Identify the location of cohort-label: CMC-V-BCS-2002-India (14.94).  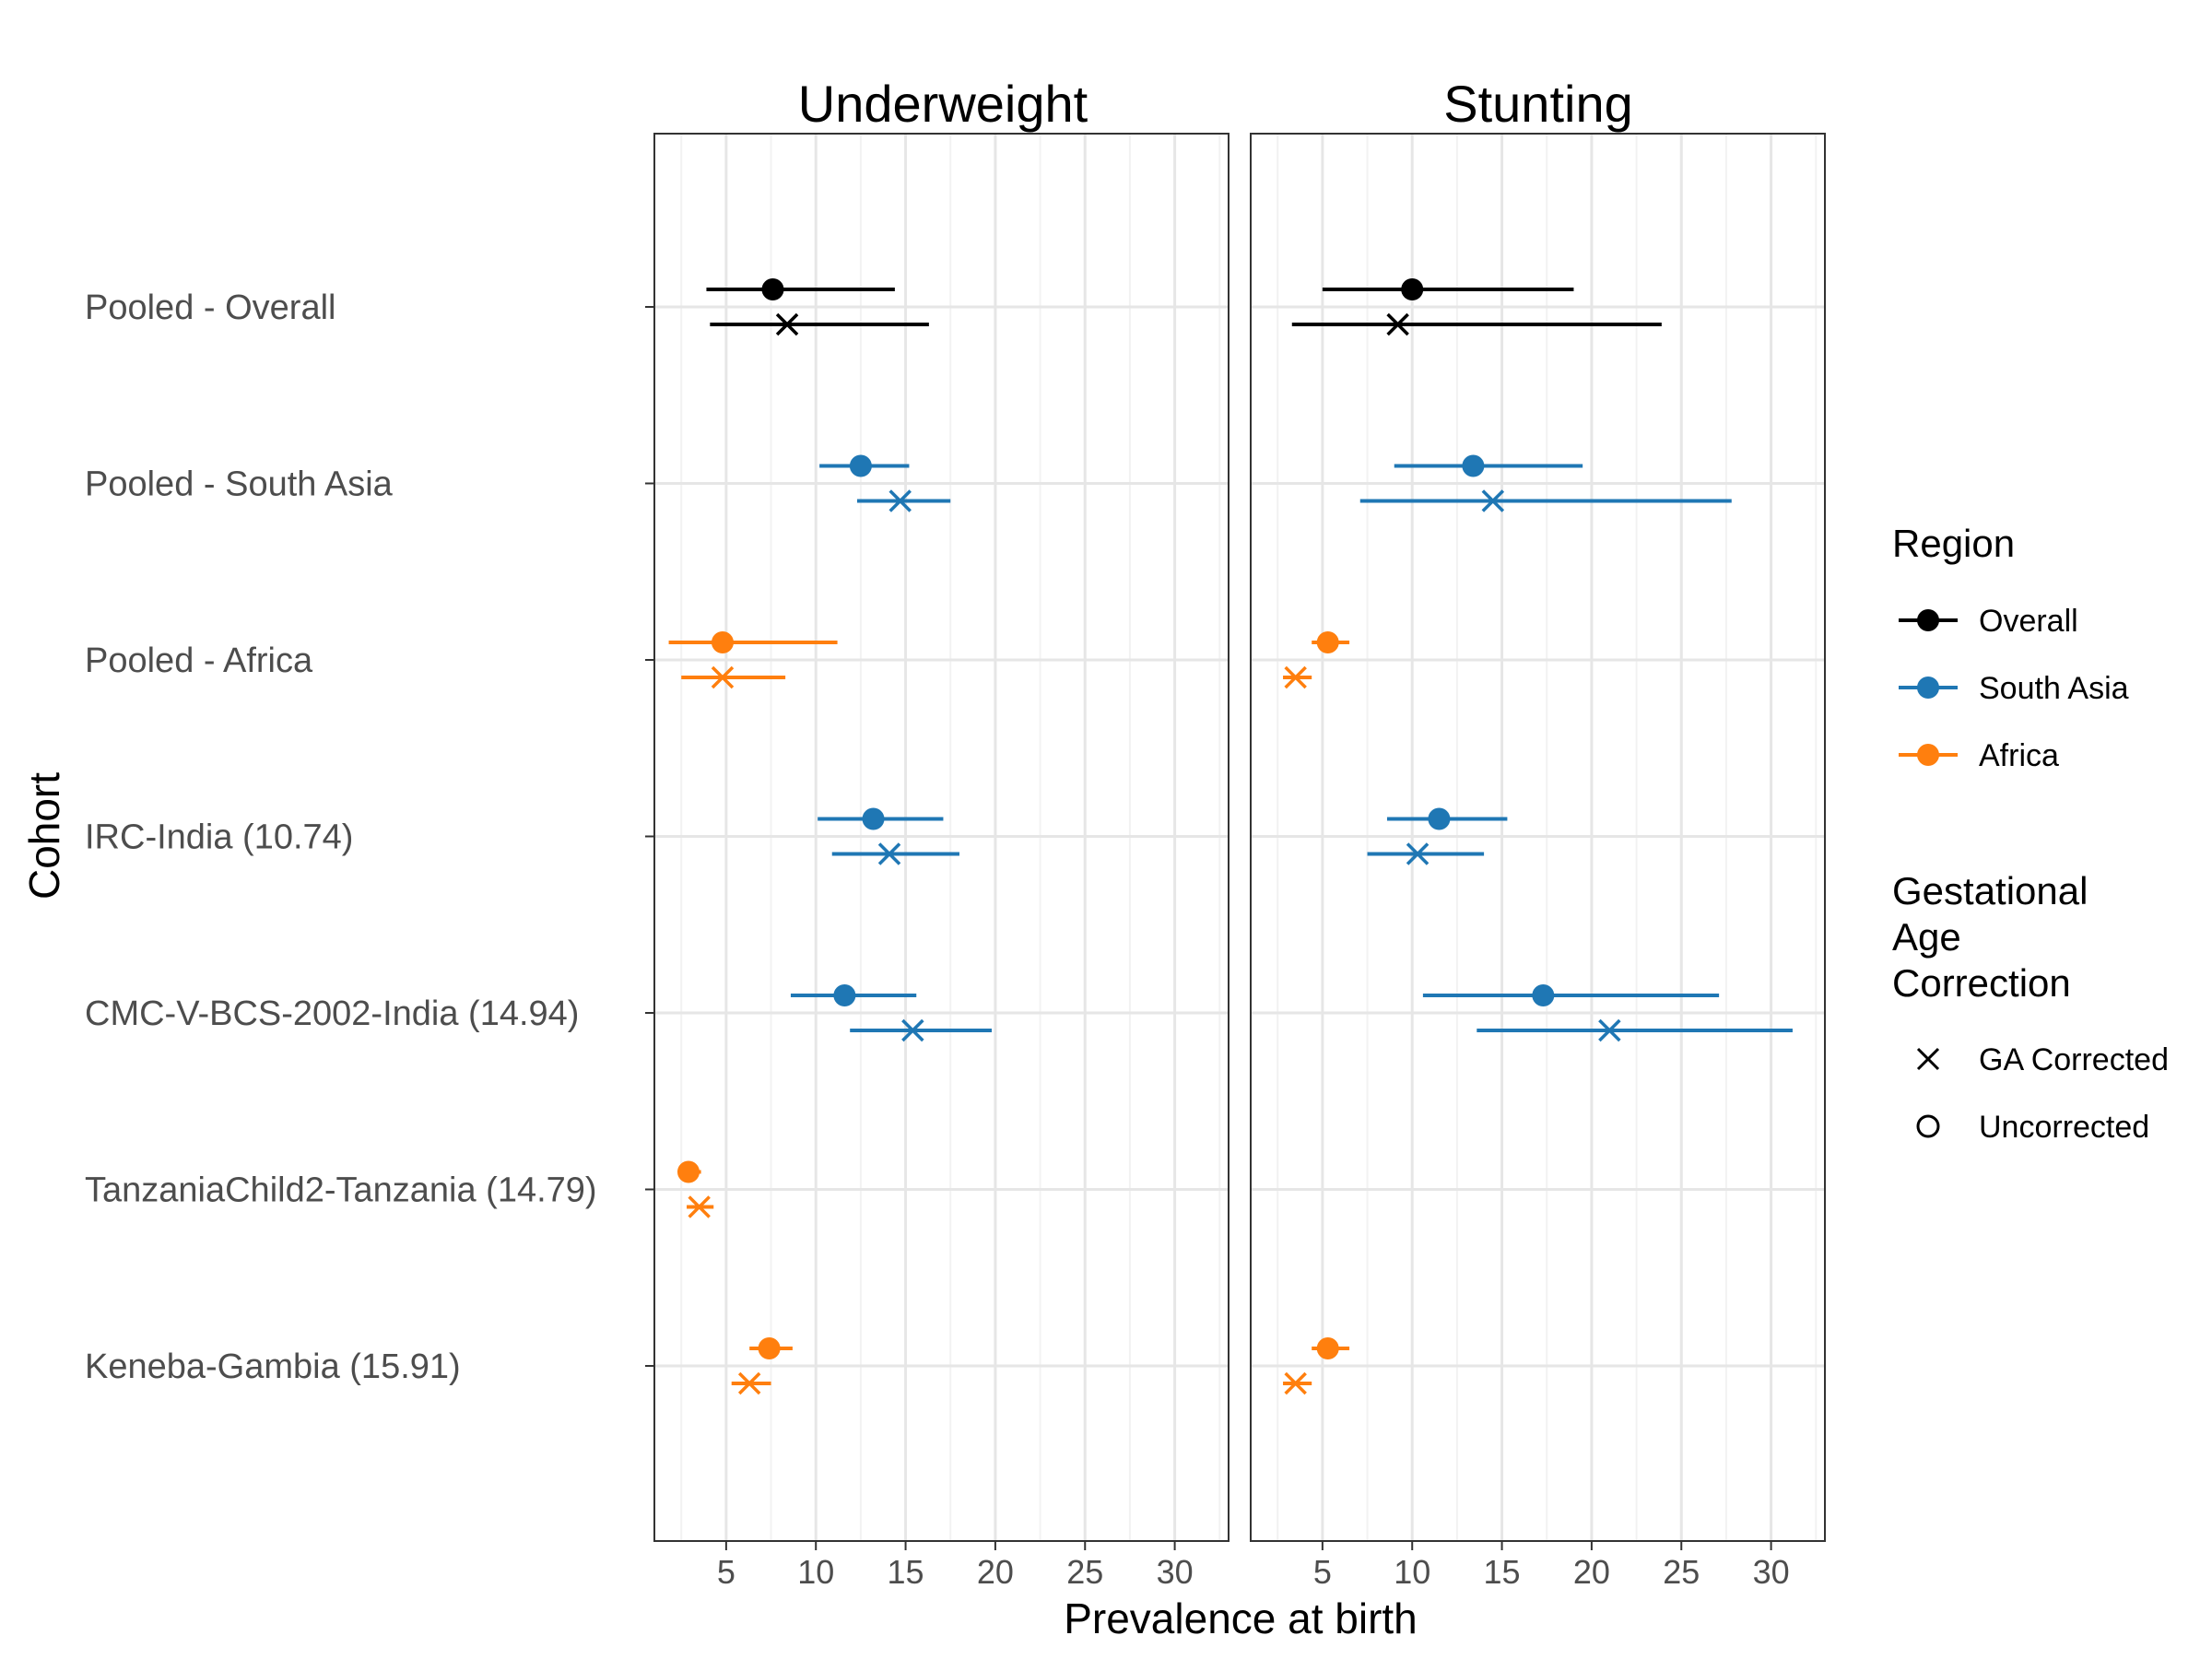
(332, 1013).